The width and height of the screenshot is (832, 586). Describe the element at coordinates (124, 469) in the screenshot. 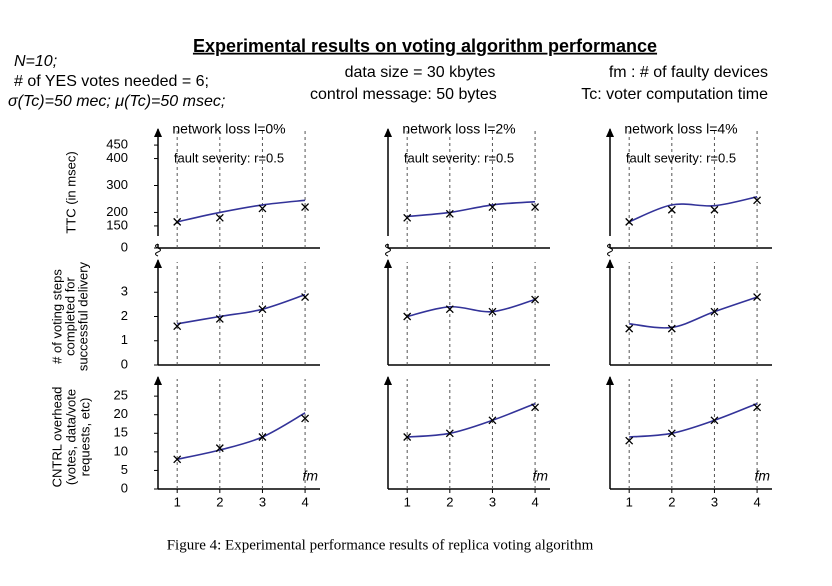

I see `y-tick-label: 5` at that location.